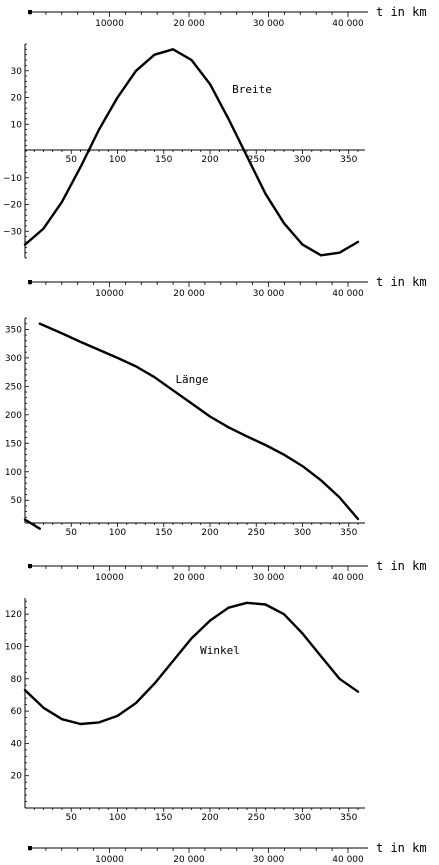 This screenshot has width=439, height=865. What do you see at coordinates (17, 744) in the screenshot?
I see `y-tick-label: 40` at bounding box center [17, 744].